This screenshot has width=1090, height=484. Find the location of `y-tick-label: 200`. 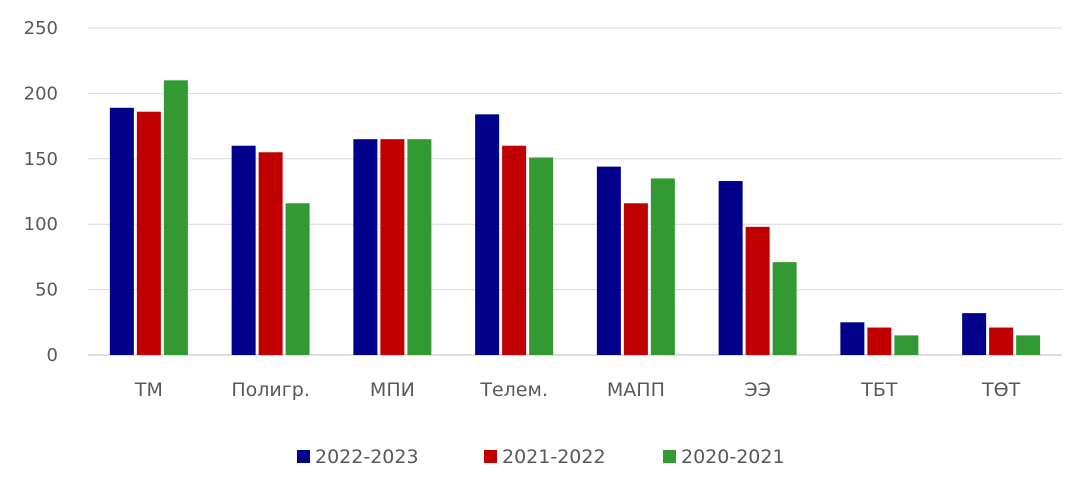

y-tick-label: 200 is located at coordinates (41, 93).